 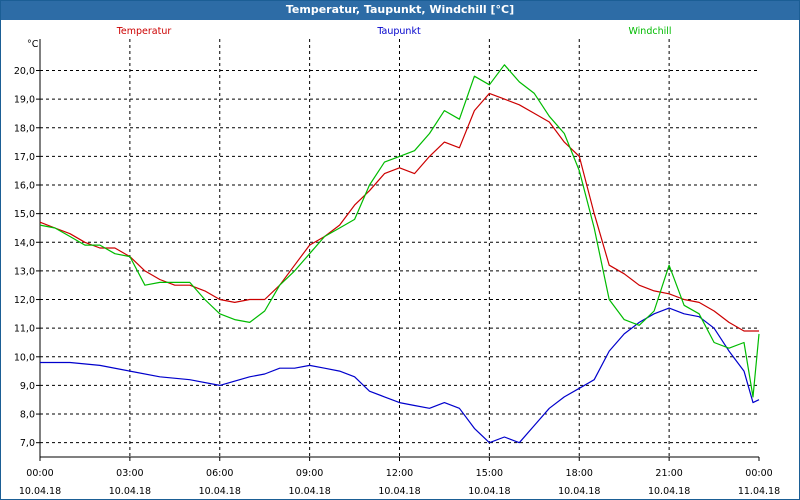 What do you see at coordinates (24, 357) in the screenshot?
I see `y-tick-label: 10,0` at bounding box center [24, 357].